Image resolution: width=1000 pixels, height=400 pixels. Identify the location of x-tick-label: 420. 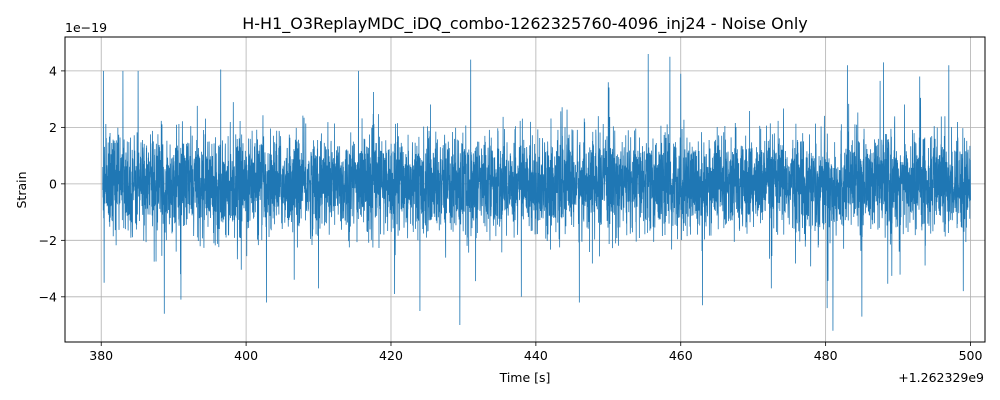
(391, 355).